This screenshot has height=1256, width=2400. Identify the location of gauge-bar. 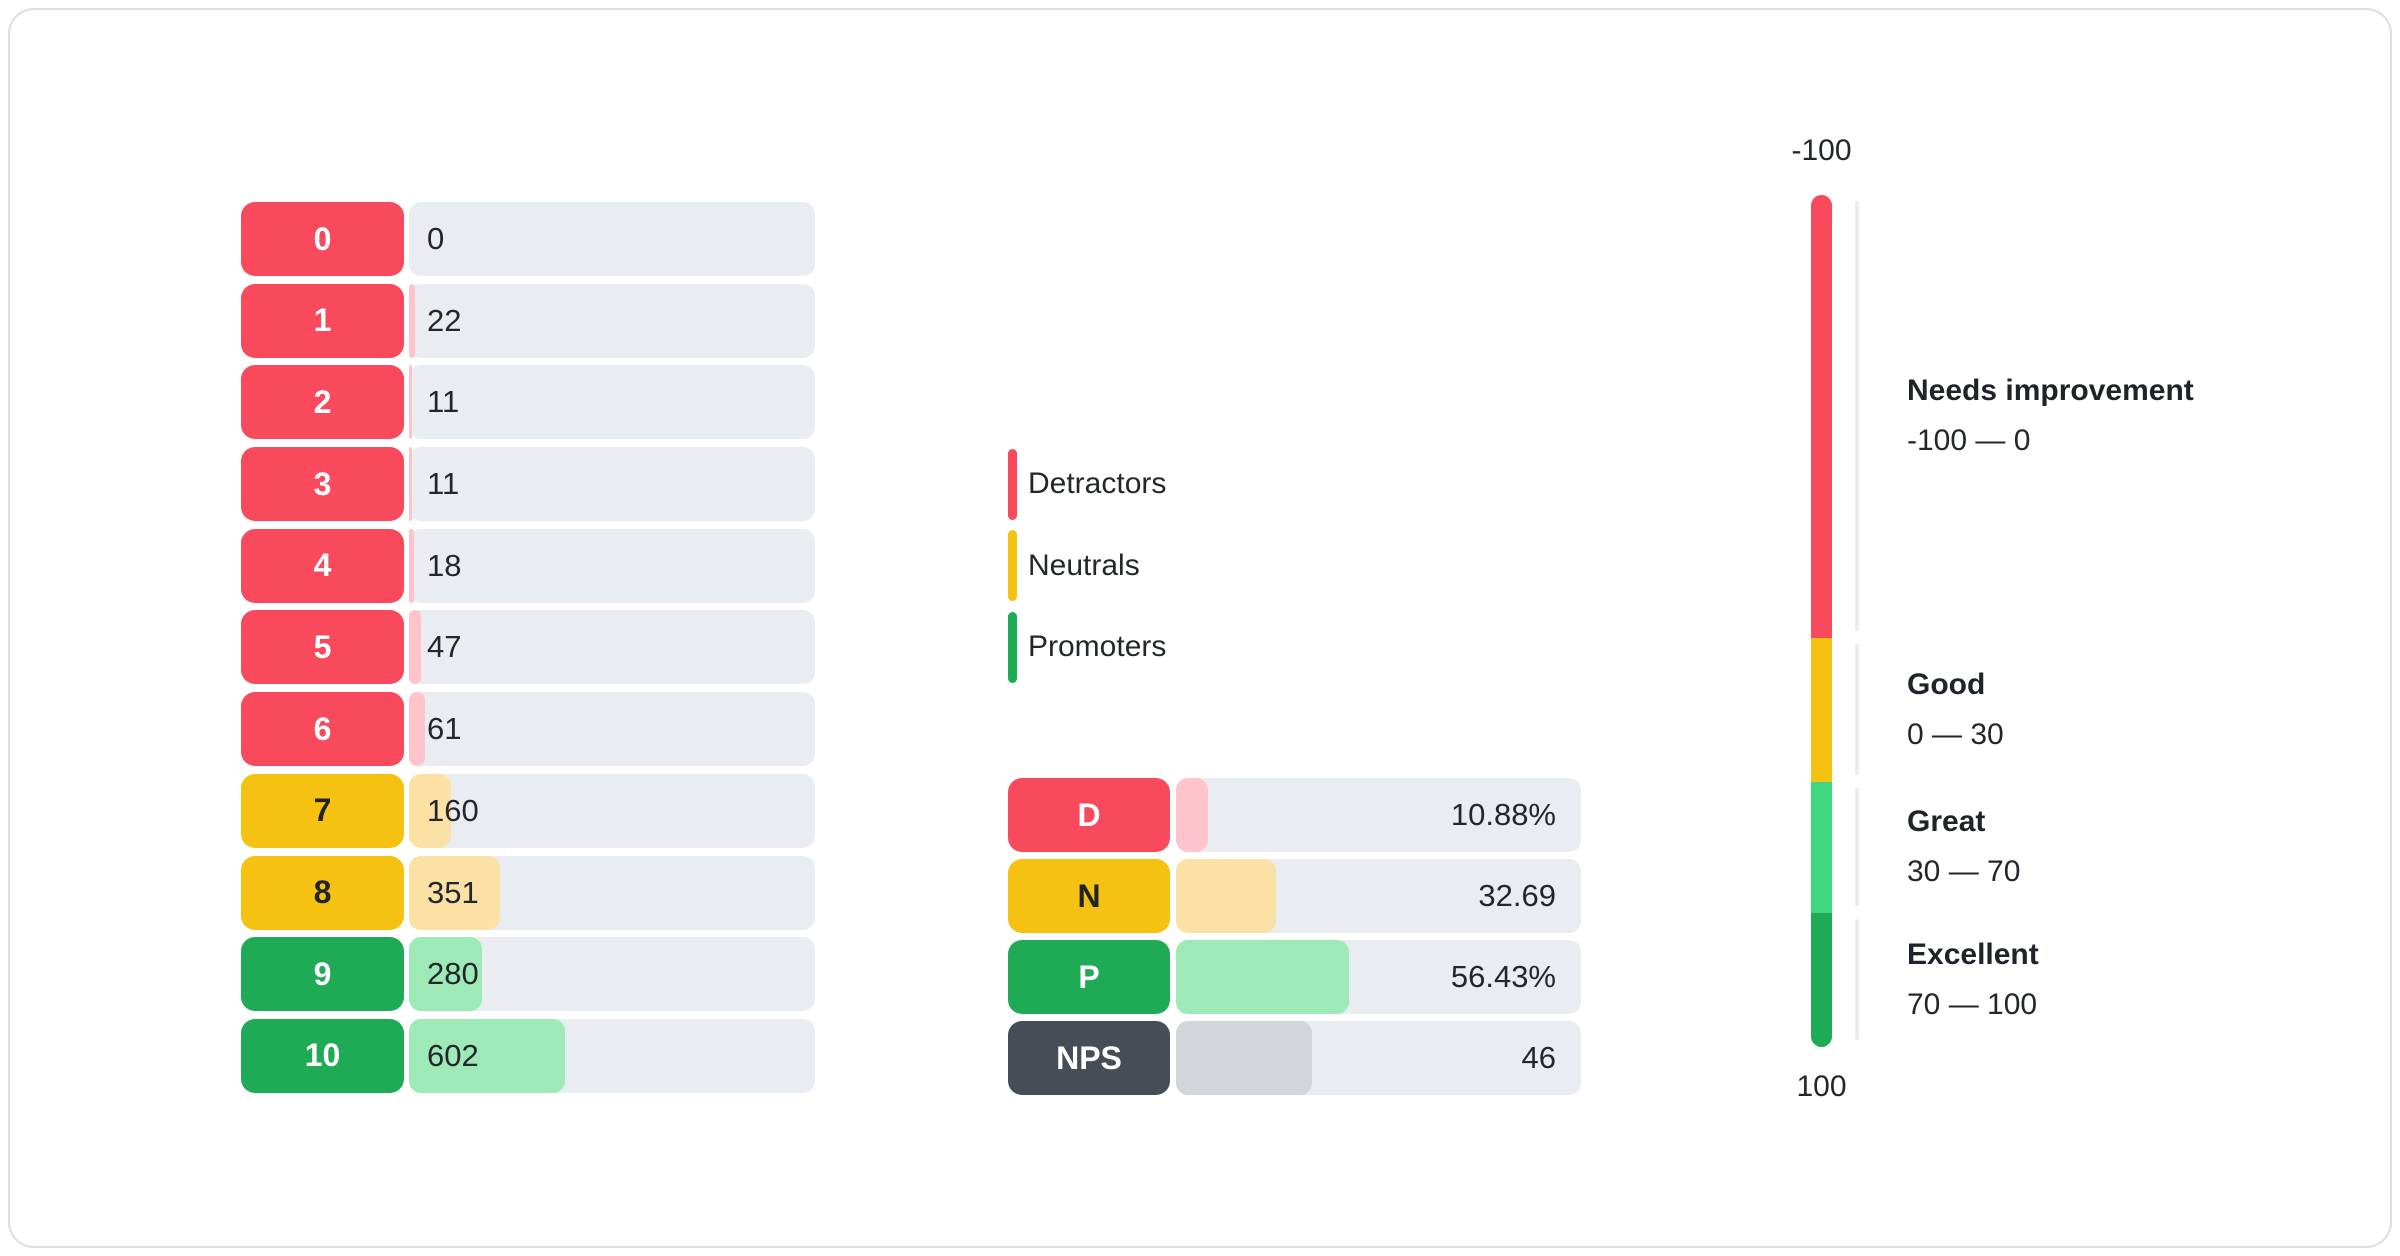
(1821, 621).